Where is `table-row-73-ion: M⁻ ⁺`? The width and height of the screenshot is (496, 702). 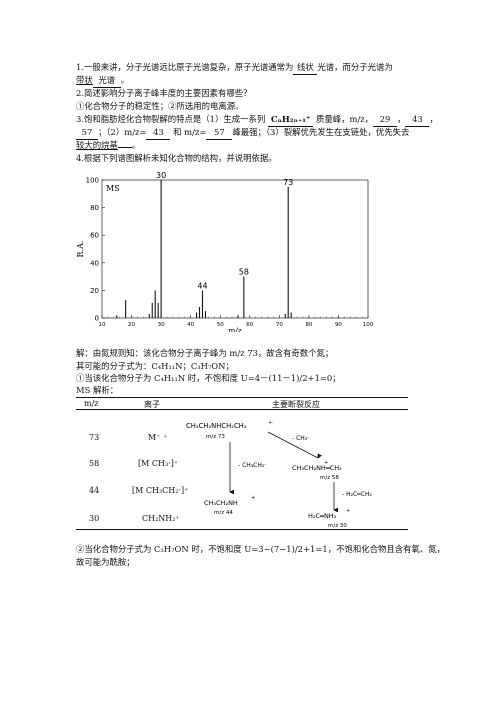 table-row-73-ion: M⁻ ⁺ is located at coordinates (158, 437).